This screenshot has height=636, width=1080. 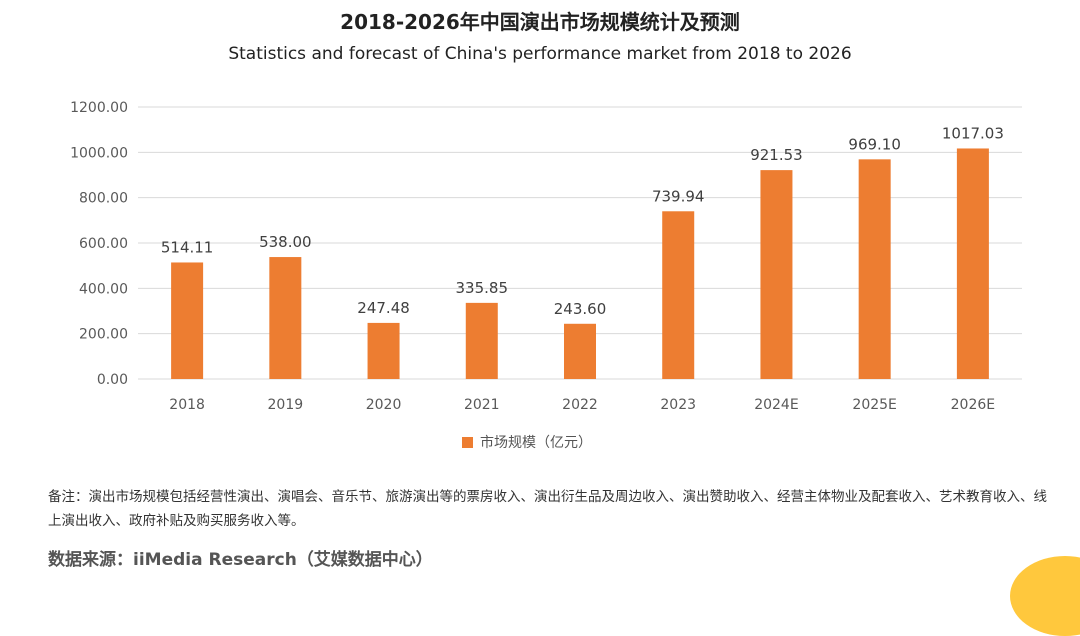 What do you see at coordinates (540, 22) in the screenshot?
I see `chart-title: 2018-2026年中国演出市场规模统计及预测` at bounding box center [540, 22].